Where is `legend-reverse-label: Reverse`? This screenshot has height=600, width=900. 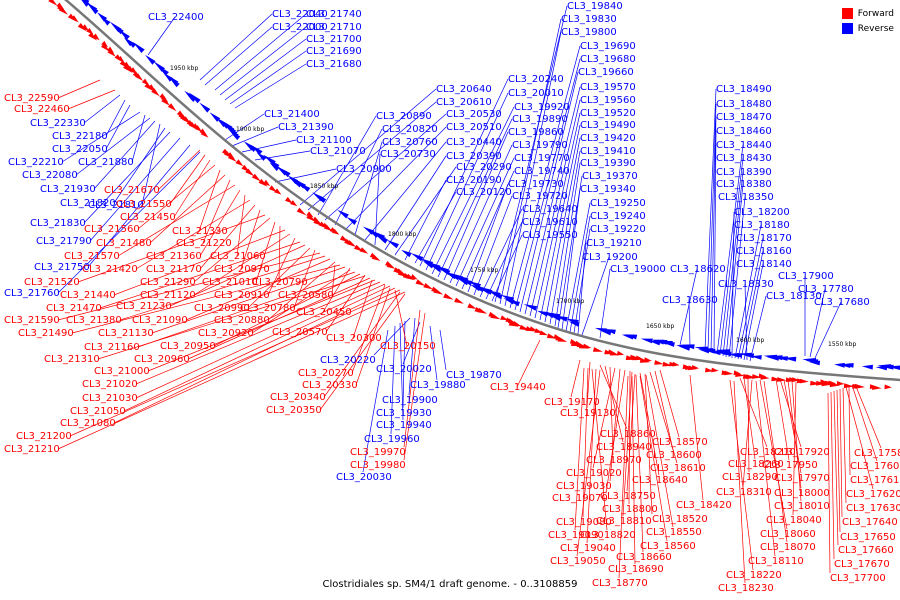 legend-reverse-label: Reverse is located at coordinates (875, 28).